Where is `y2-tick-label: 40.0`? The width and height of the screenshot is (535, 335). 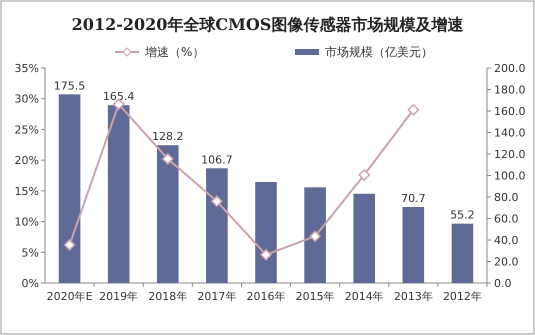
y2-tick-label: 40.0 is located at coordinates (506, 240).